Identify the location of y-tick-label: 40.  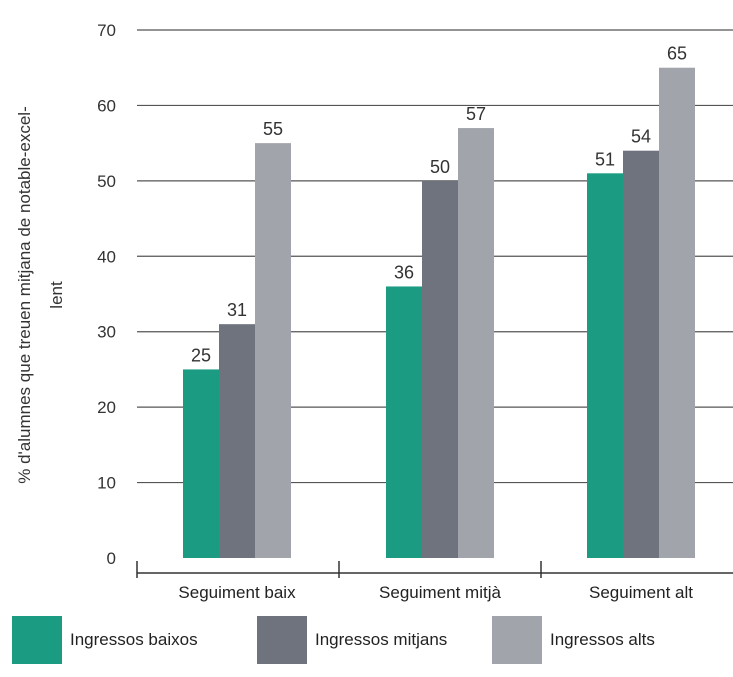
(106, 256).